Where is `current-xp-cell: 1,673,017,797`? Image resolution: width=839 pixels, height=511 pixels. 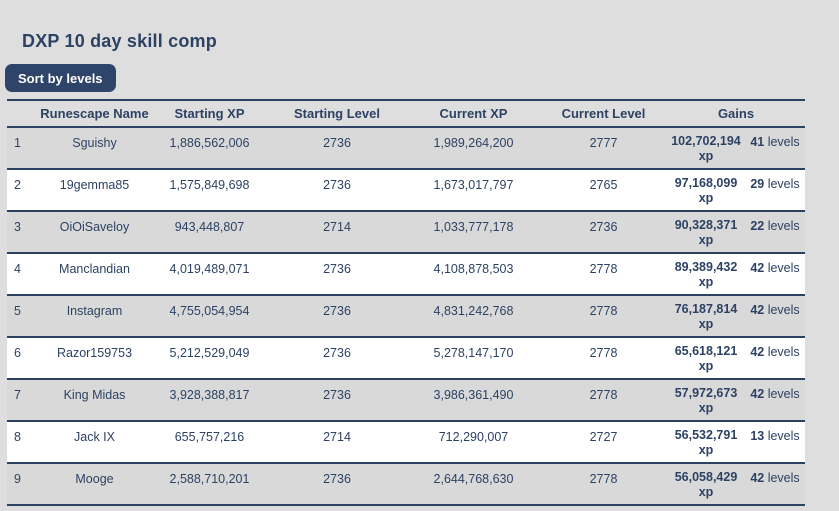 current-xp-cell: 1,673,017,797 is located at coordinates (473, 185).